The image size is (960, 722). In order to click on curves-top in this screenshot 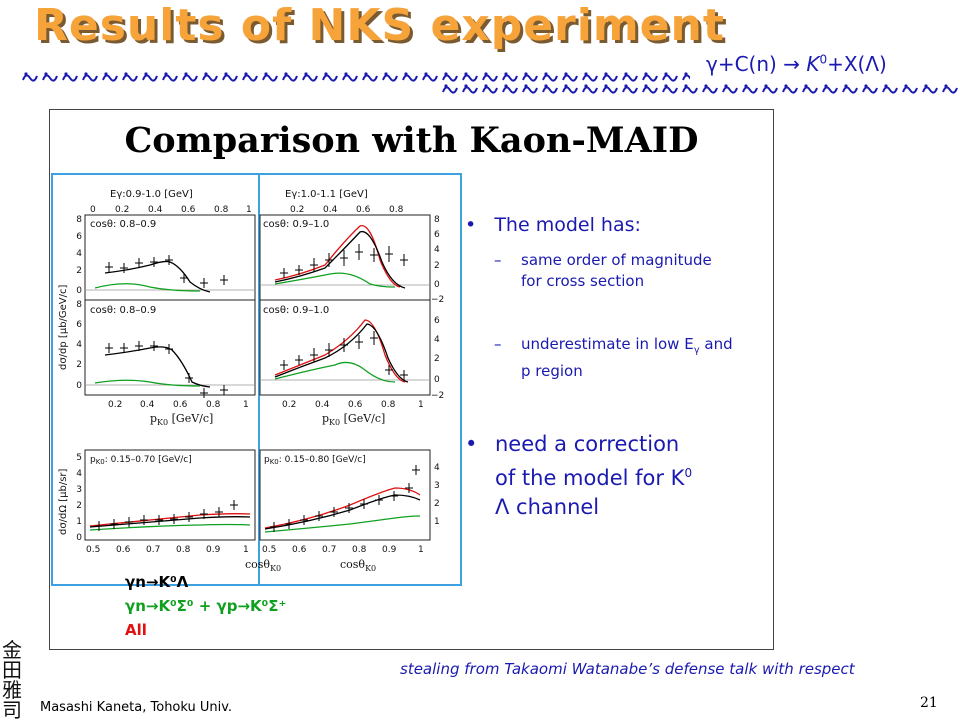, I will do `click(250, 259)`.